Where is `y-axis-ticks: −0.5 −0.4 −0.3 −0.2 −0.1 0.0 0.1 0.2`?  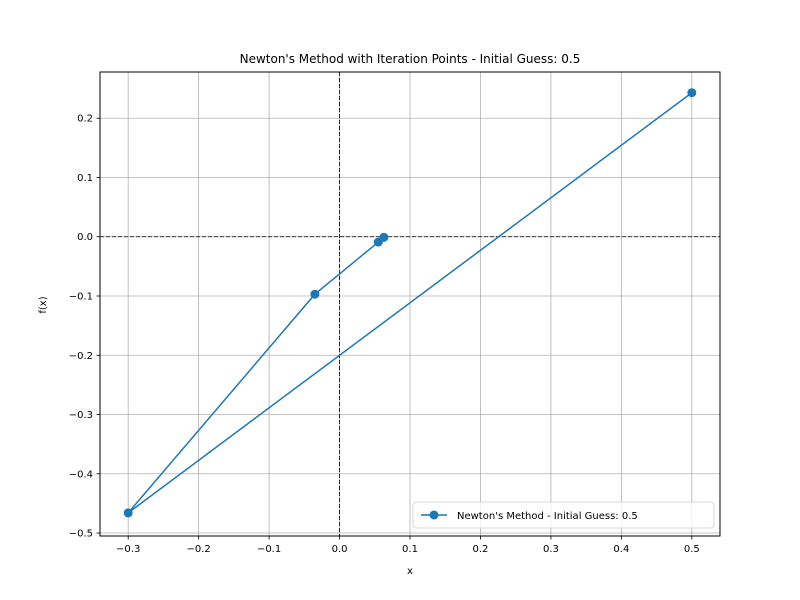 y-axis-ticks: −0.5 −0.4 −0.3 −0.2 −0.1 0.0 0.1 0.2 is located at coordinates (84, 327).